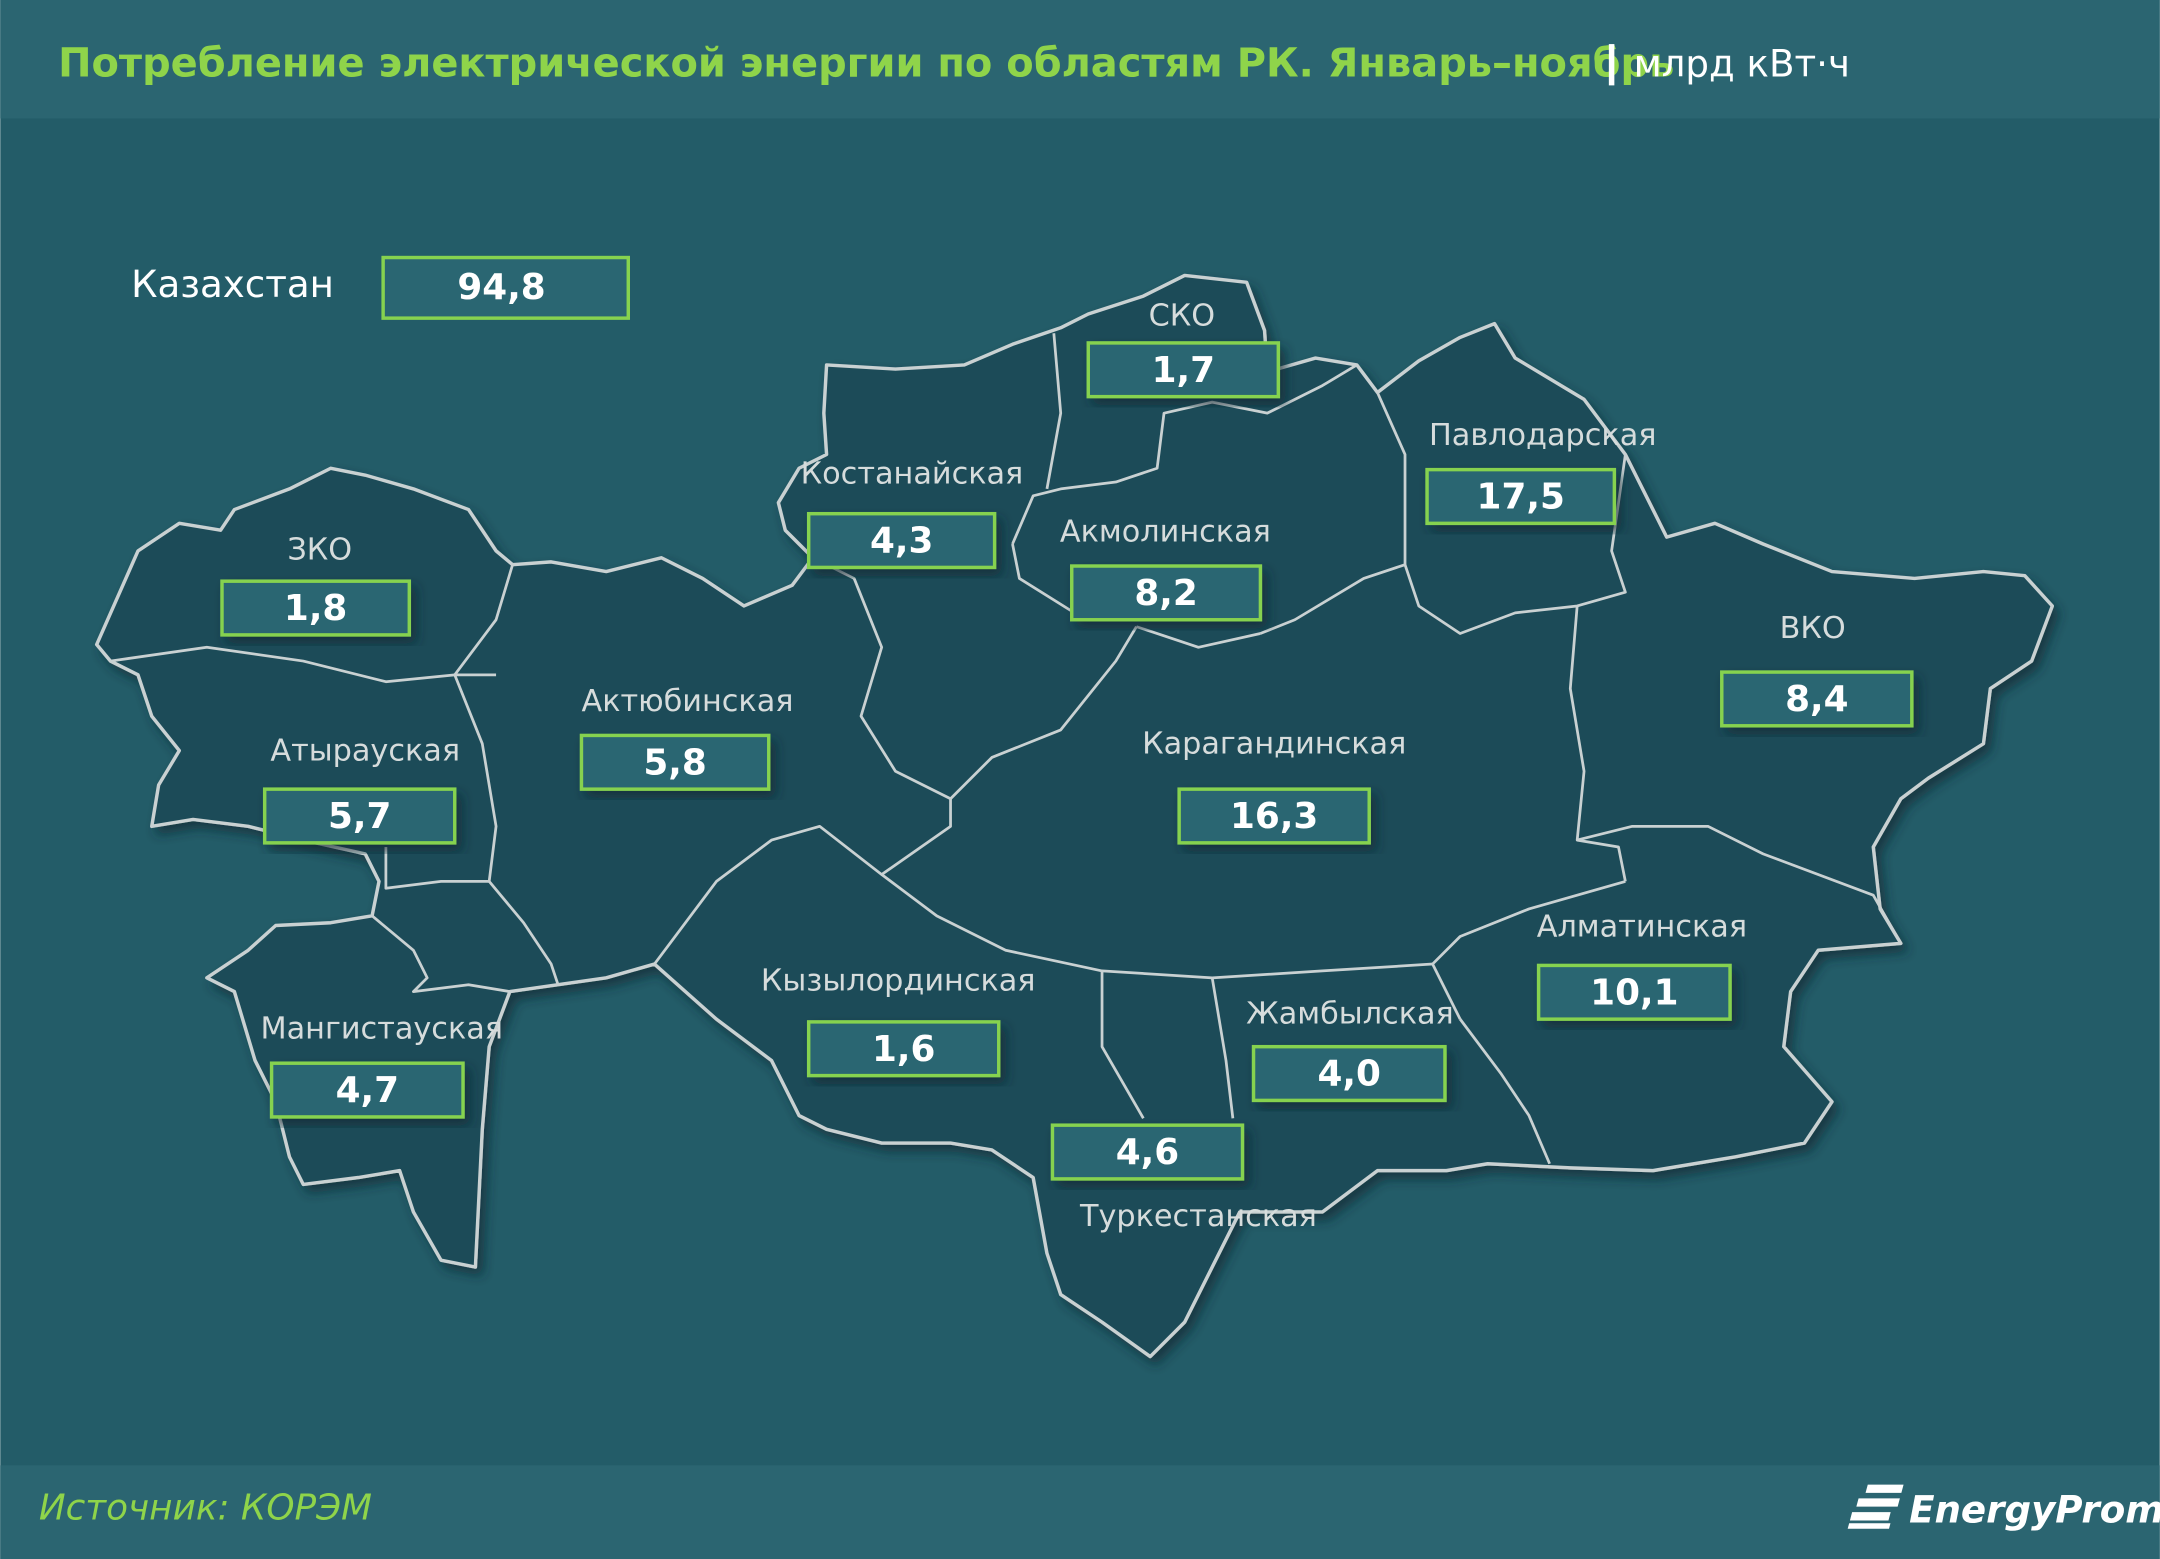  Describe the element at coordinates (1350, 1014) in the screenshot. I see `region-label: Жамбылская` at that location.